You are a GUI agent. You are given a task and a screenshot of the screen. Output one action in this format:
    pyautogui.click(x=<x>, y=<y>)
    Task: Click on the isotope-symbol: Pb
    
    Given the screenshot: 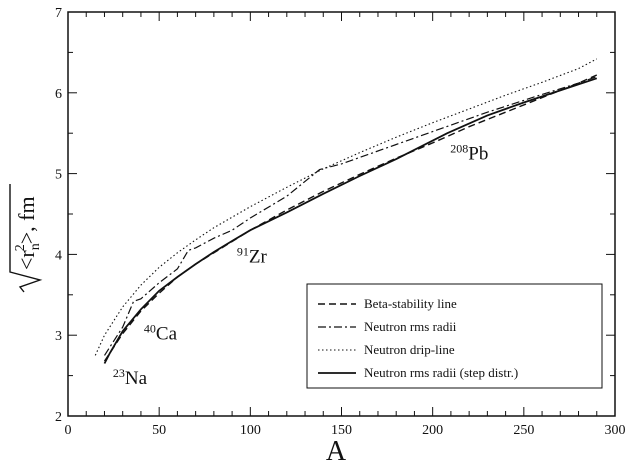 What is the action you would take?
    pyautogui.click(x=478, y=153)
    